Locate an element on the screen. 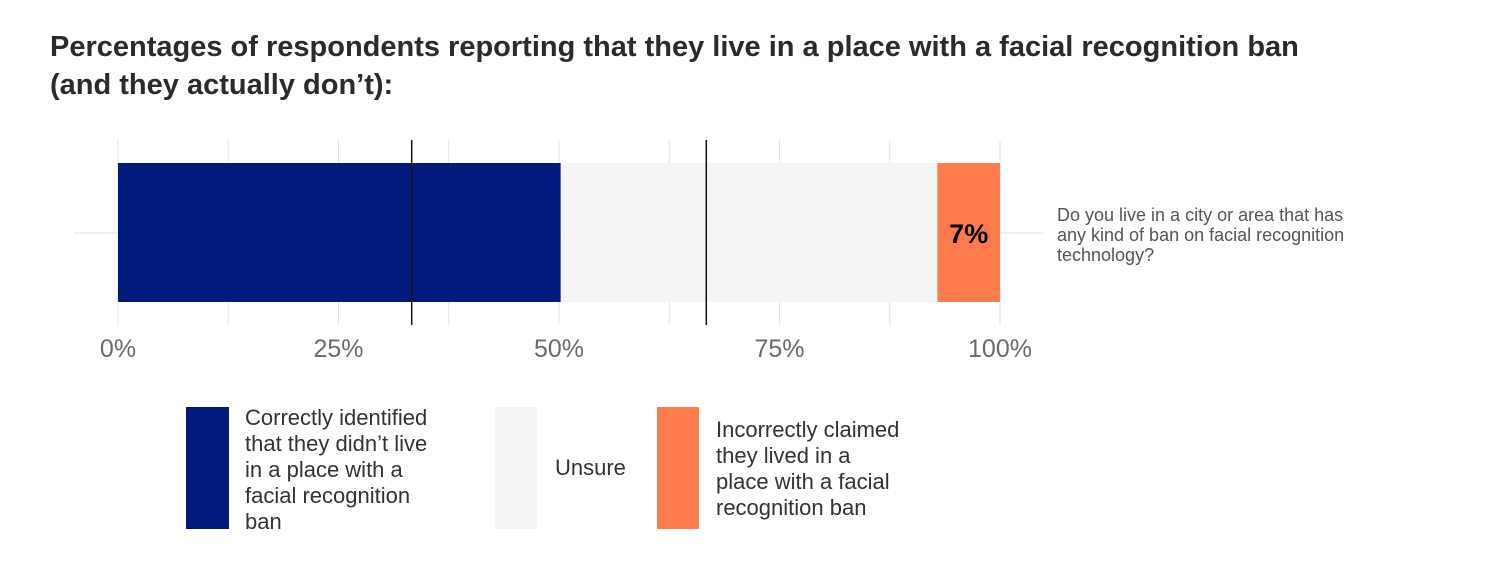 The image size is (1488, 566). legend-label-correct-line-2: that they didn’t live is located at coordinates (336, 443).